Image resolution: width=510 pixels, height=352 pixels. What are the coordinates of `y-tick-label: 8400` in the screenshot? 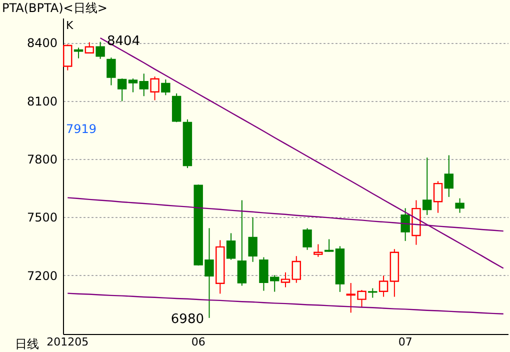 It's located at (42, 43).